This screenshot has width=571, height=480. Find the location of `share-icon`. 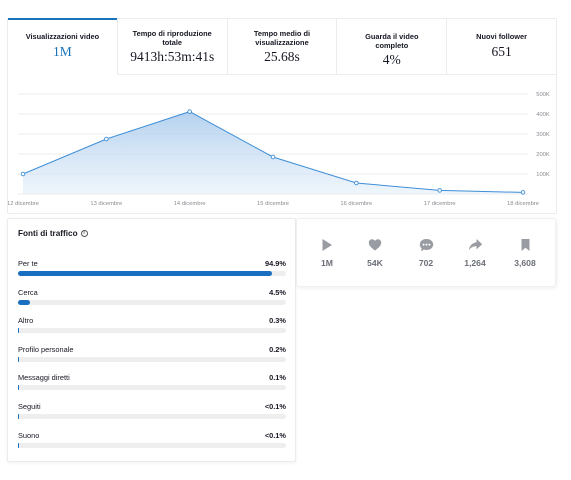

share-icon is located at coordinates (475, 245).